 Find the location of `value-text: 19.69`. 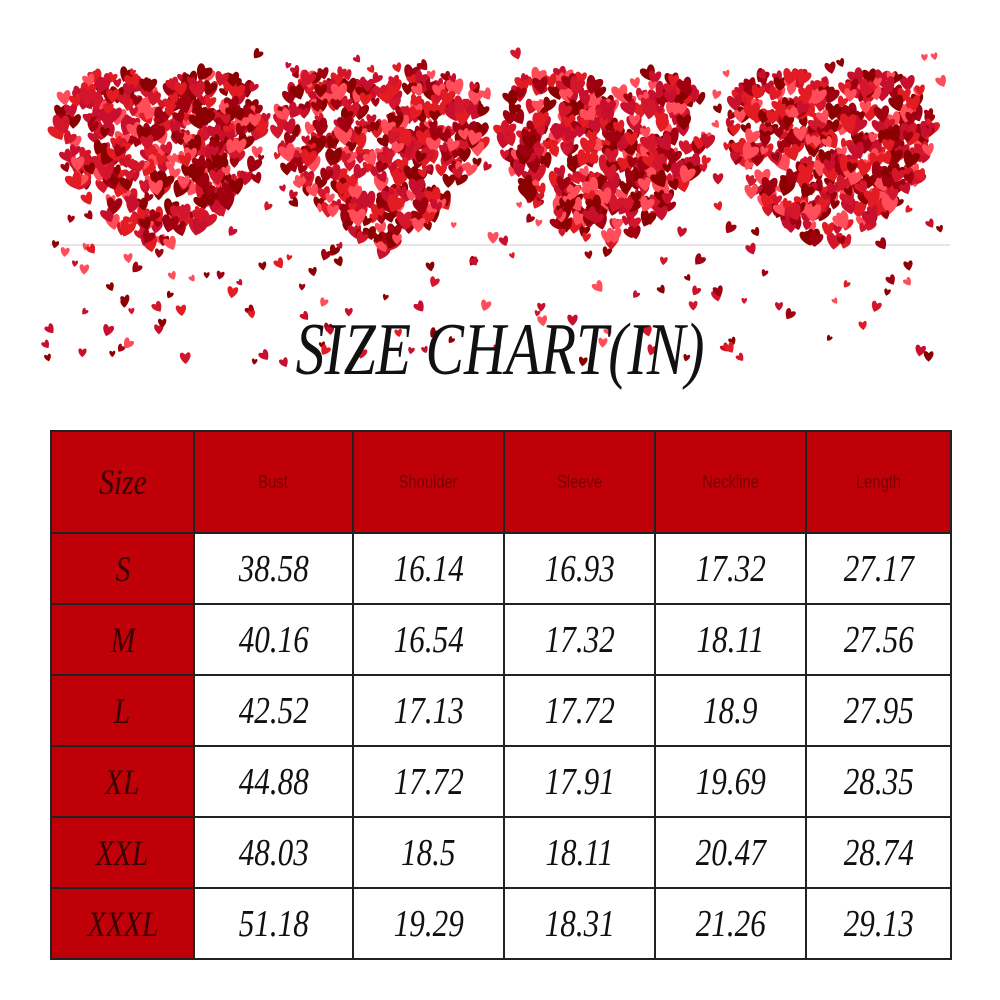

value-text: 19.69 is located at coordinates (730, 781).